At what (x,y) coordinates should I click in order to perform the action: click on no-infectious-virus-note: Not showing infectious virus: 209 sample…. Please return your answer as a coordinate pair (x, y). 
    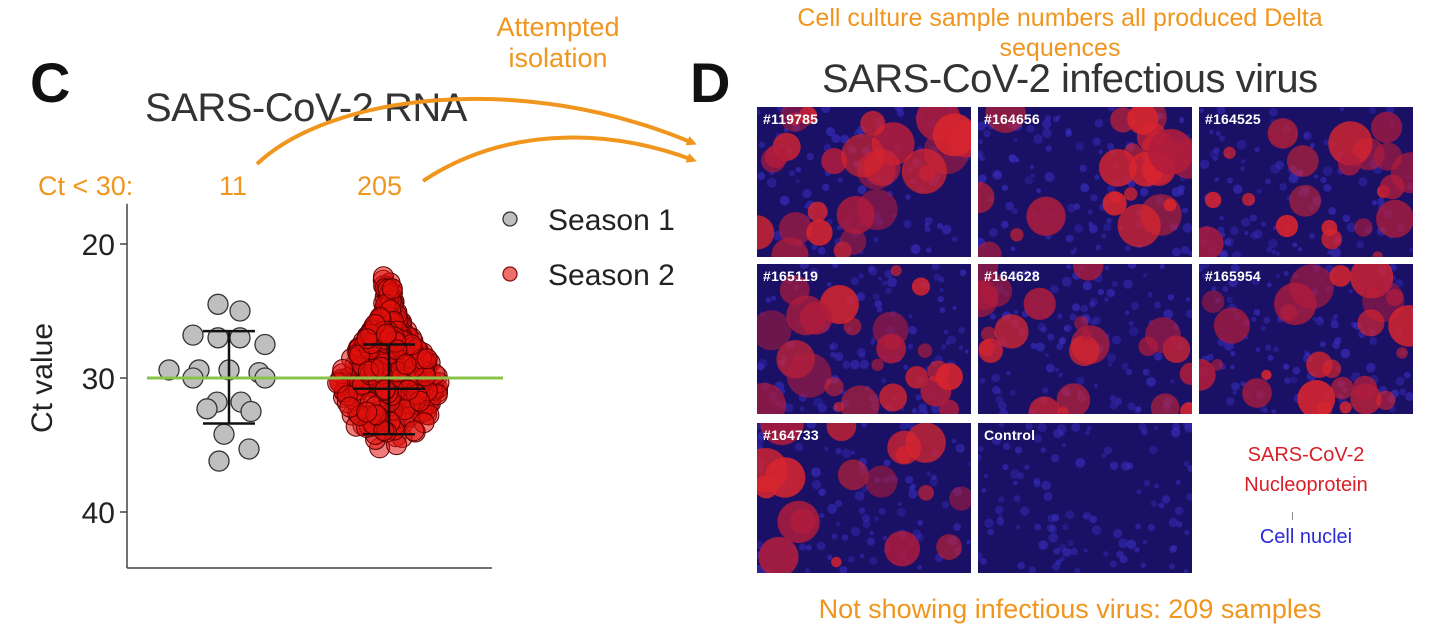
    Looking at the image, I should click on (1070, 609).